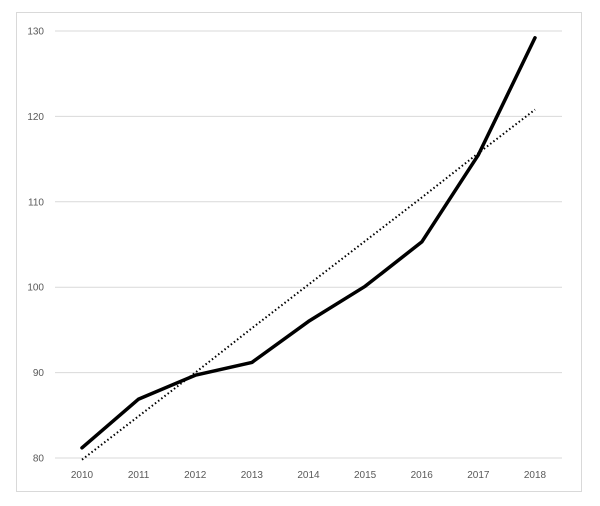 Image resolution: width=600 pixels, height=506 pixels. Describe the element at coordinates (422, 475) in the screenshot. I see `x-tick-label: 2016` at that location.